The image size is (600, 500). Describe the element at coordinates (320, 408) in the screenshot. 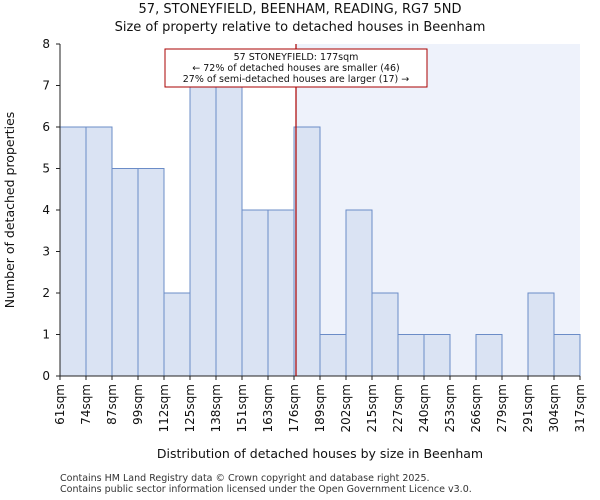

I see `x-tick-label: 189sqm` at that location.